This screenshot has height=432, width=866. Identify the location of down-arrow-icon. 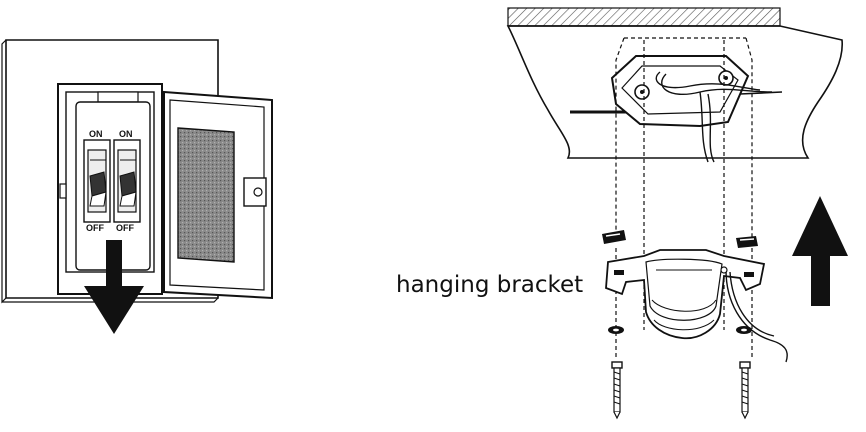
(114, 287).